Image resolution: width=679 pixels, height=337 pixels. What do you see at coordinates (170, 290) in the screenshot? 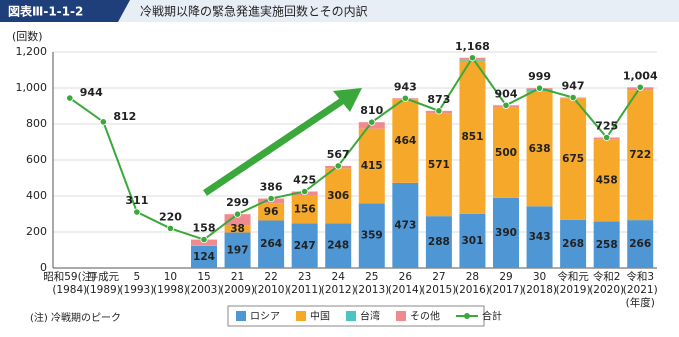
I see `x-tick-year: (1998)` at bounding box center [170, 290].